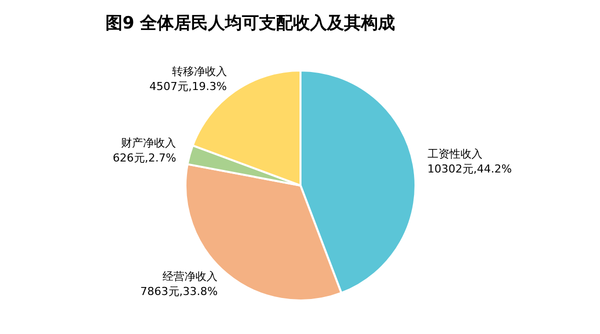 The height and width of the screenshot is (334, 600). Describe the element at coordinates (199, 71) in the screenshot. I see `slice-label: 转移净收入` at that location.